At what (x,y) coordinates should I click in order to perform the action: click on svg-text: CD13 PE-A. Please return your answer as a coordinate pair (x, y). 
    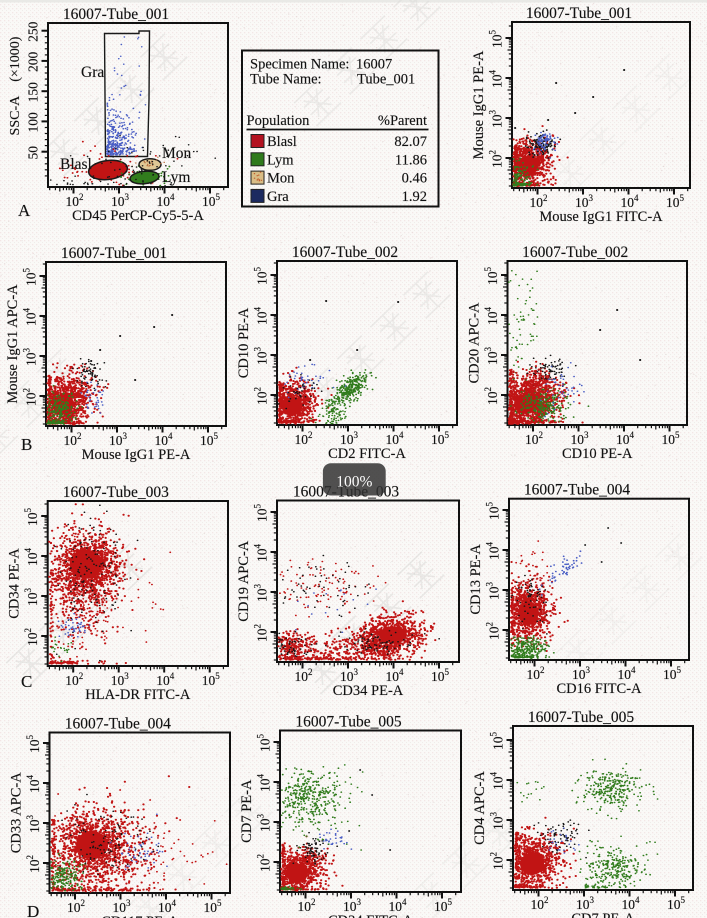
    Looking at the image, I should click on (476, 579).